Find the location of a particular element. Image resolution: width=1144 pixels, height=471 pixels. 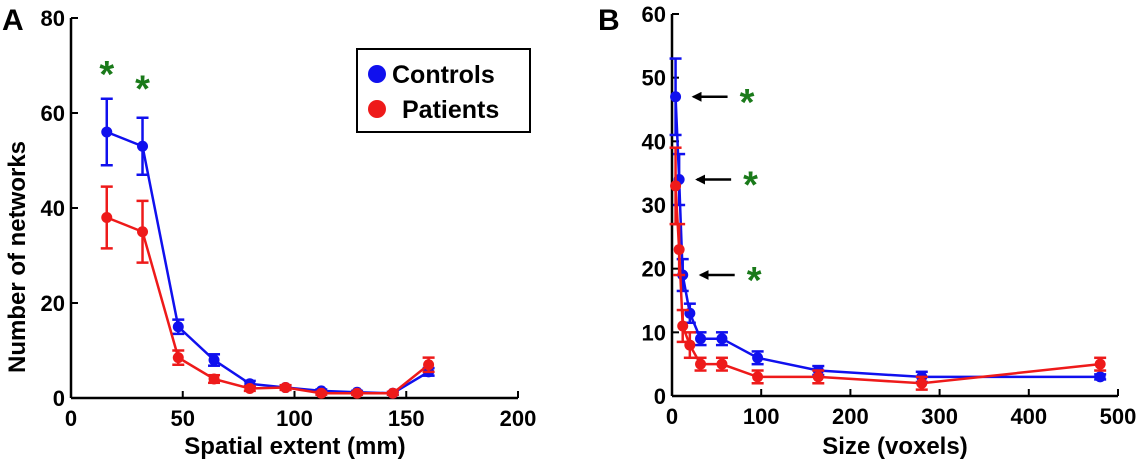

panel-b-annotations: * * * is located at coordinates (726, 192).